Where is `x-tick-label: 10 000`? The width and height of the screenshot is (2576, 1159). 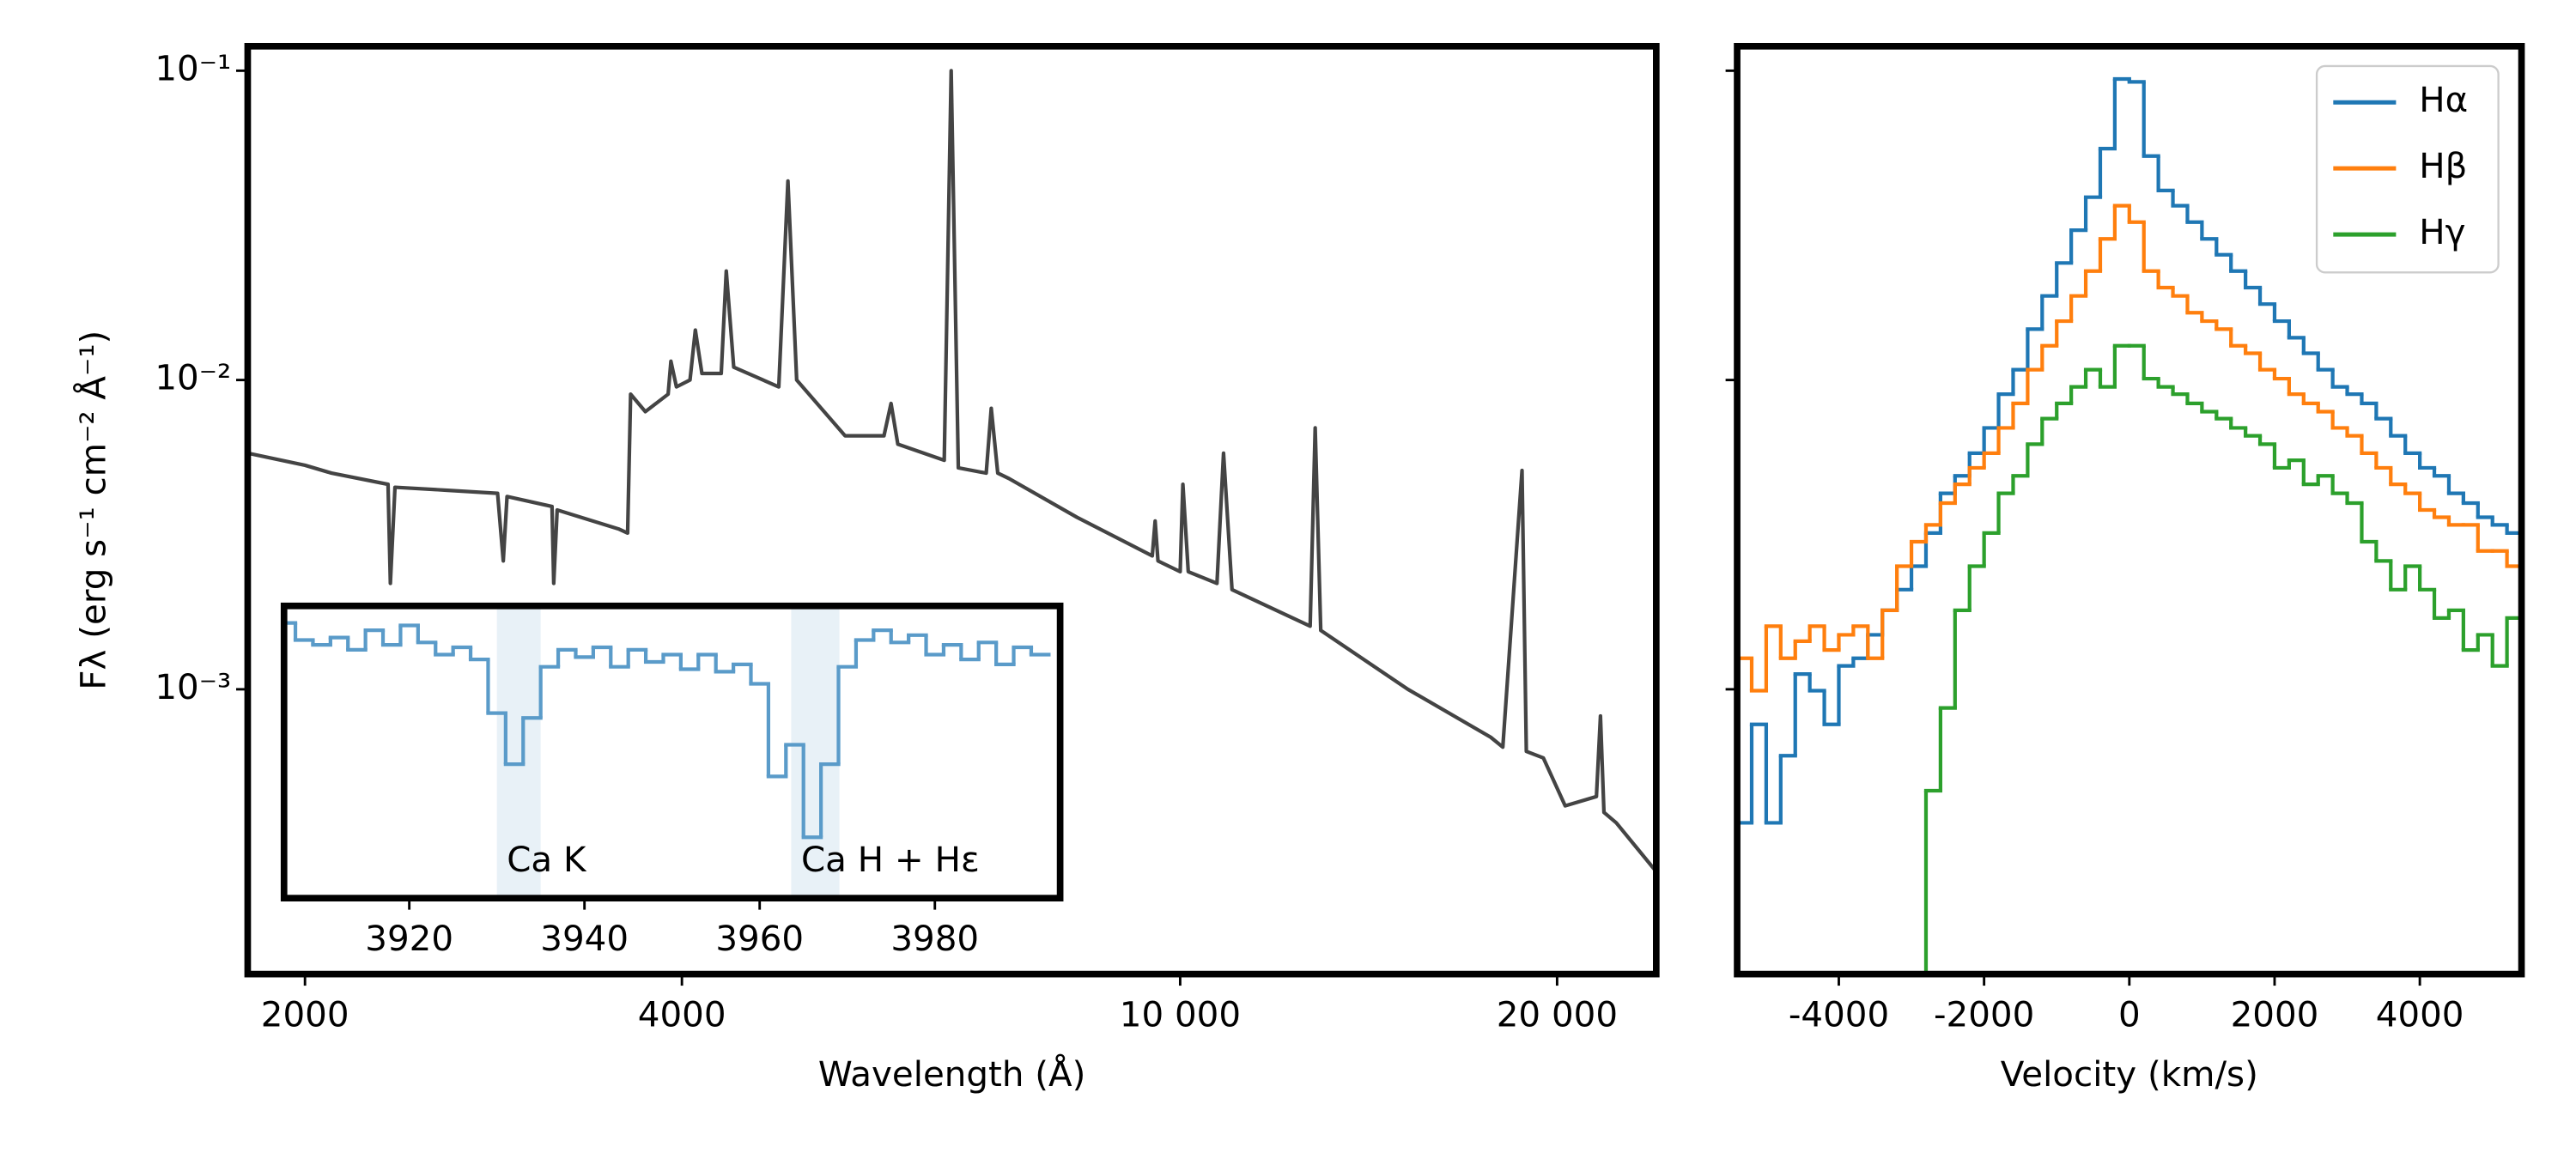 x-tick-label: 10 000 is located at coordinates (1180, 1015).